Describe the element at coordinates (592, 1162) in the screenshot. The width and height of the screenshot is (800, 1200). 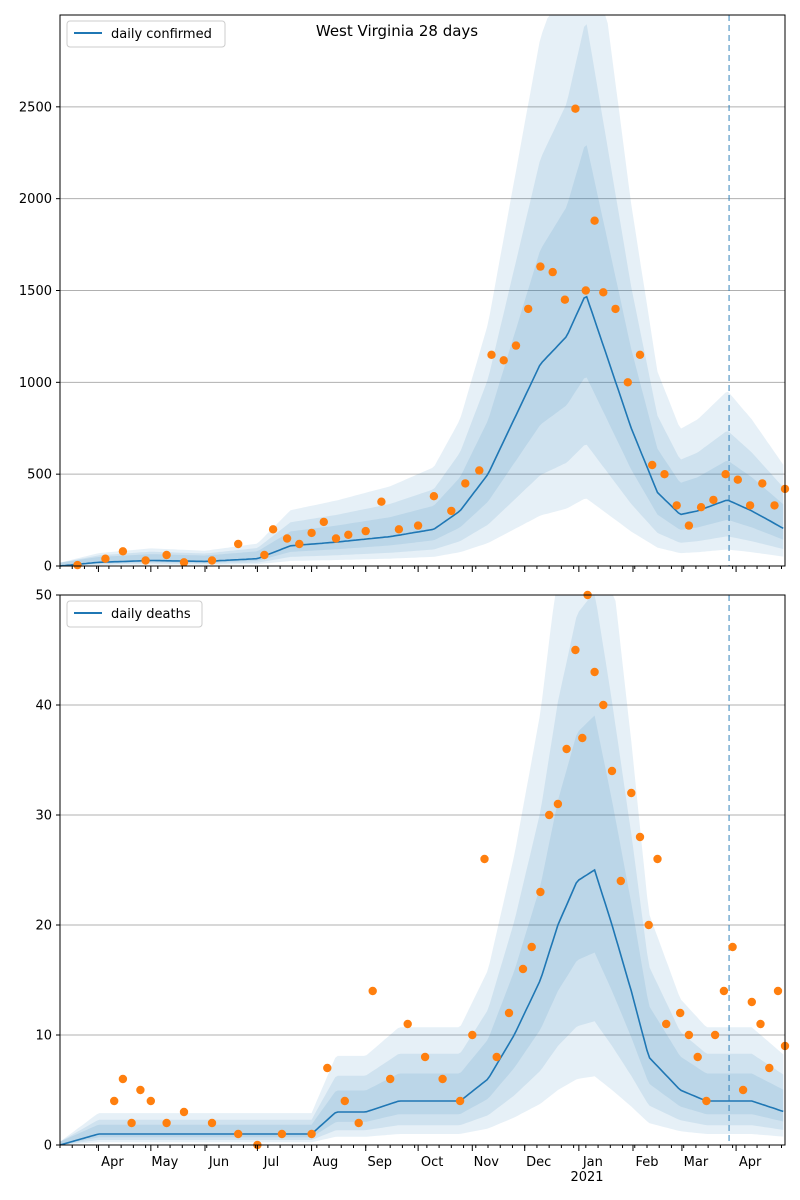
I see `x-tick-label: Jan` at that location.